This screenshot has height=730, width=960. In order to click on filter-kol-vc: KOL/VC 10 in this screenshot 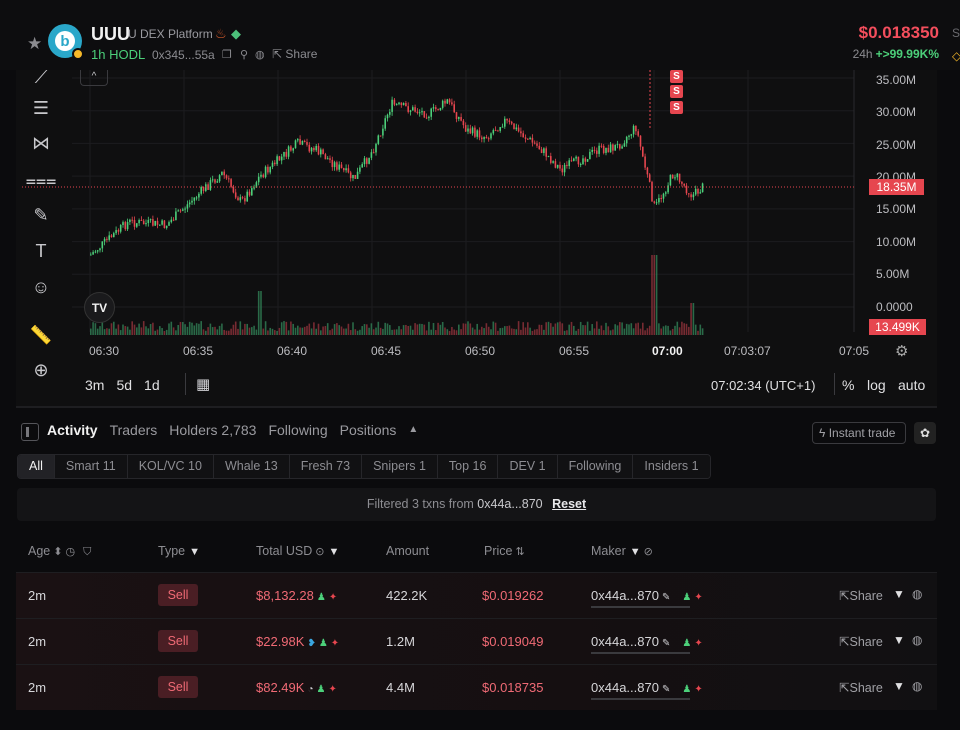, I will do `click(170, 466)`.